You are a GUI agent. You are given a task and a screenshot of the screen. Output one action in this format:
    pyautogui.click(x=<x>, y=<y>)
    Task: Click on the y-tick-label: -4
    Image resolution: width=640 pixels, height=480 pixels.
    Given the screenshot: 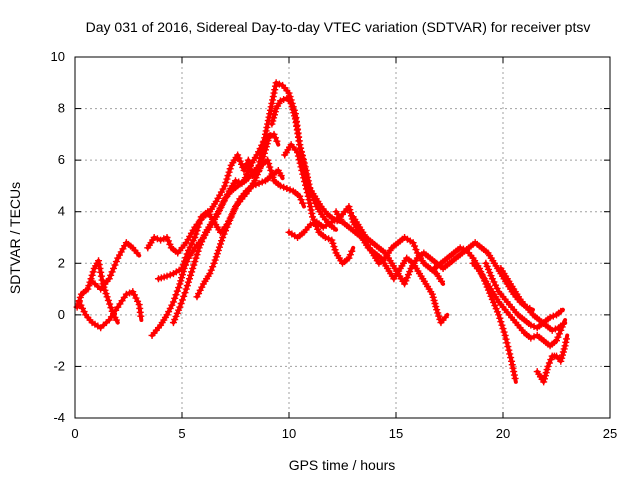 What is the action you would take?
    pyautogui.click(x=59, y=417)
    